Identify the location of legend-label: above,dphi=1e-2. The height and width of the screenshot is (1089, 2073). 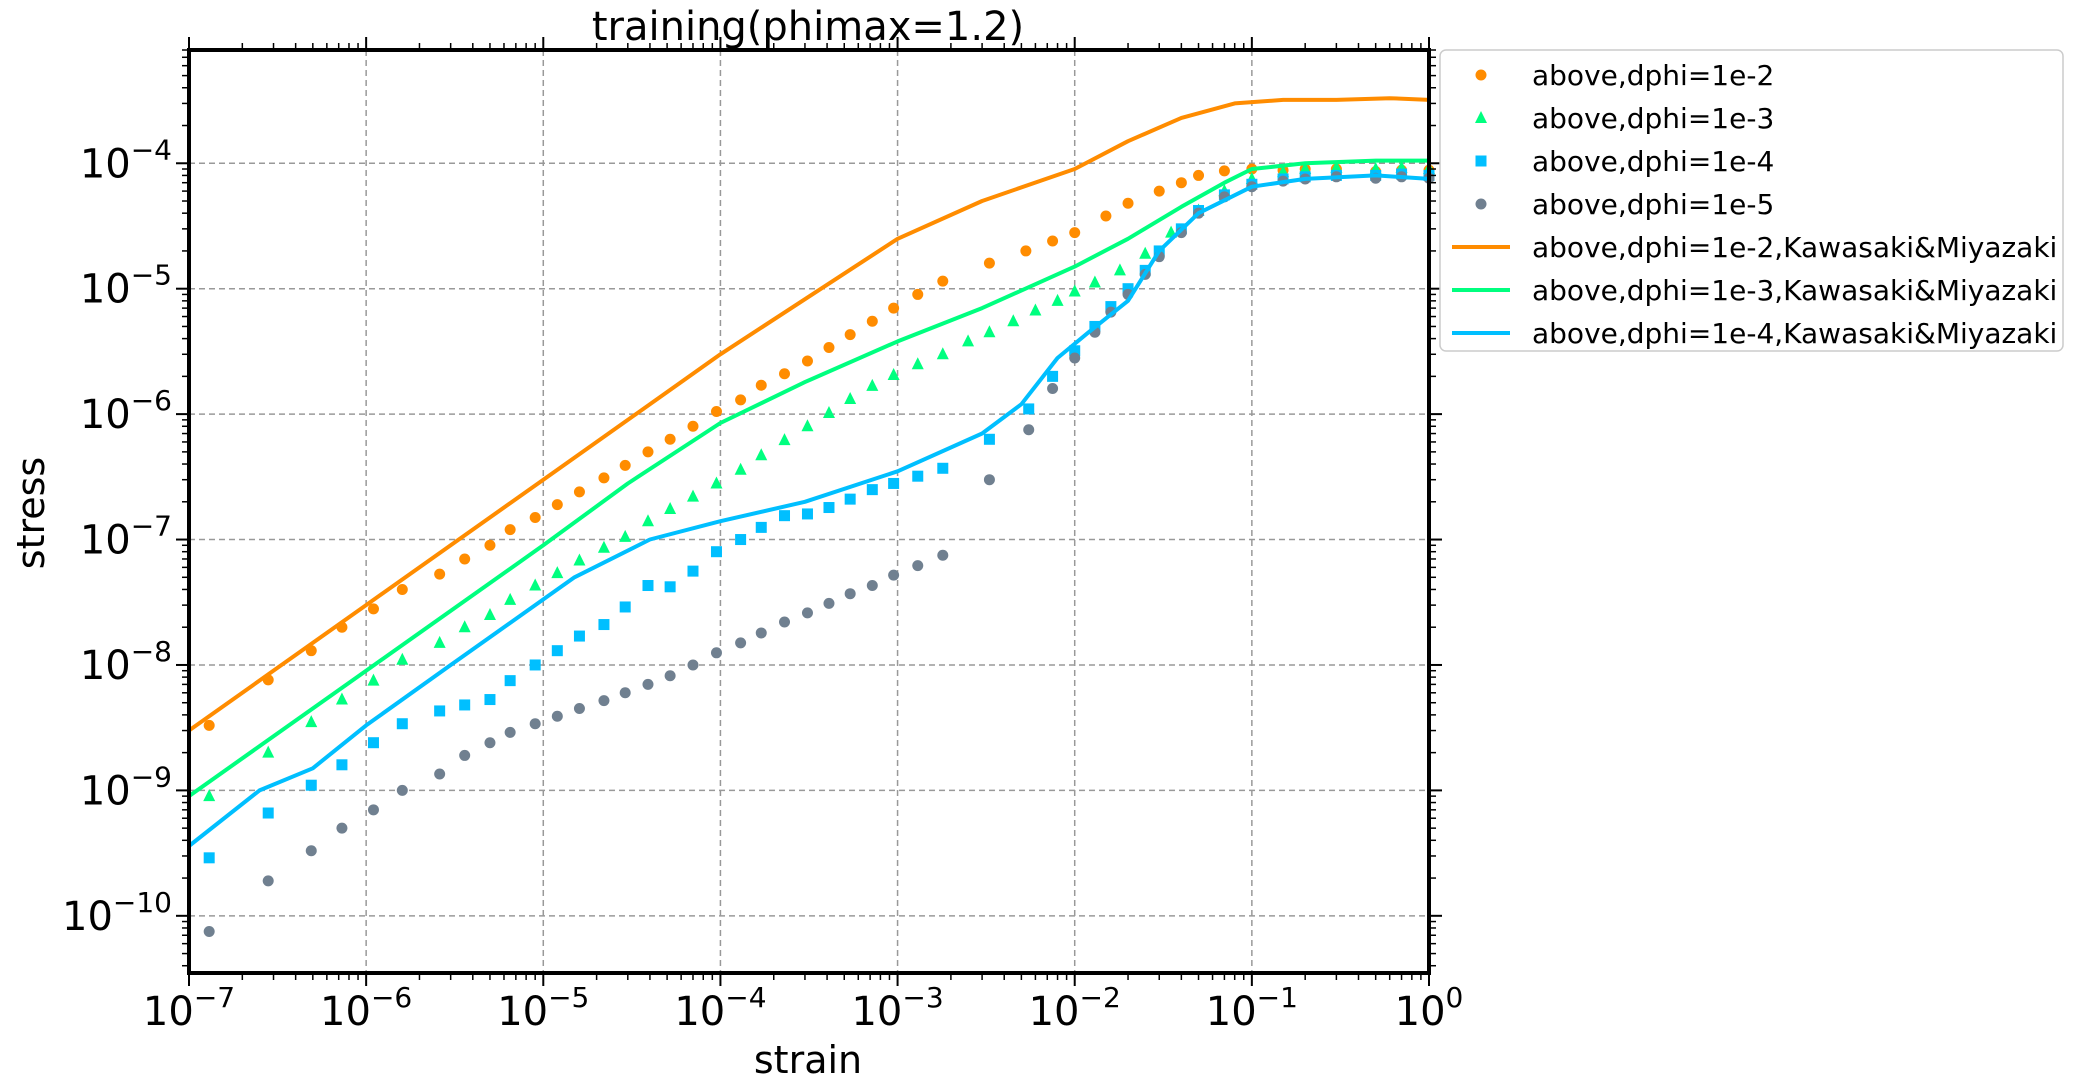
(1653, 75).